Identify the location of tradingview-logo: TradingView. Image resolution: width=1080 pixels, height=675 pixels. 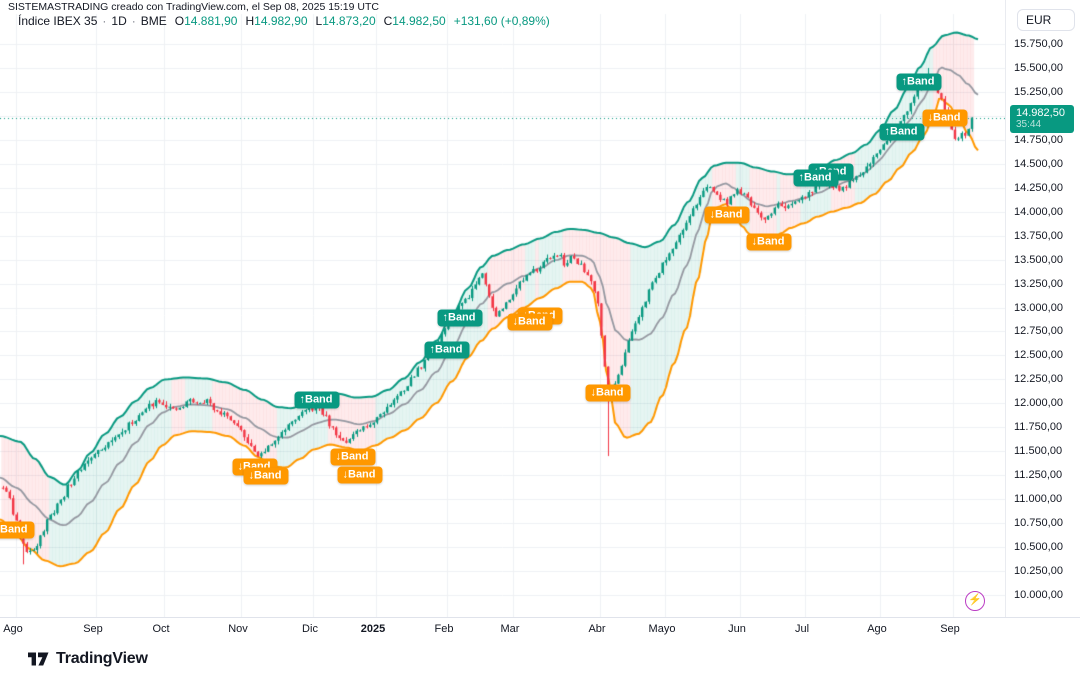
(88, 659).